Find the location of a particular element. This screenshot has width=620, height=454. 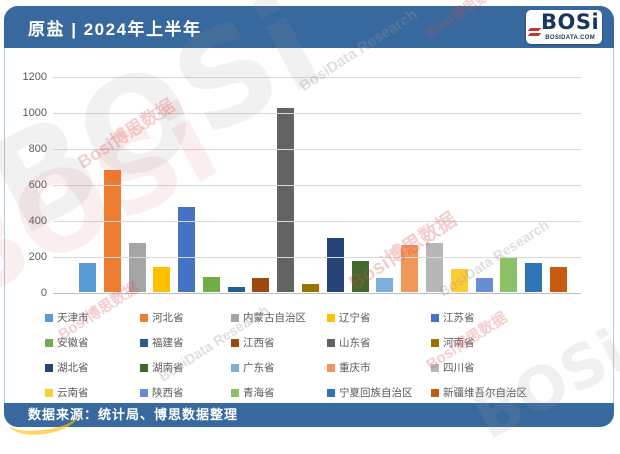

bosi-logo: BOSi BOSIDATA.COM is located at coordinates (564, 27).